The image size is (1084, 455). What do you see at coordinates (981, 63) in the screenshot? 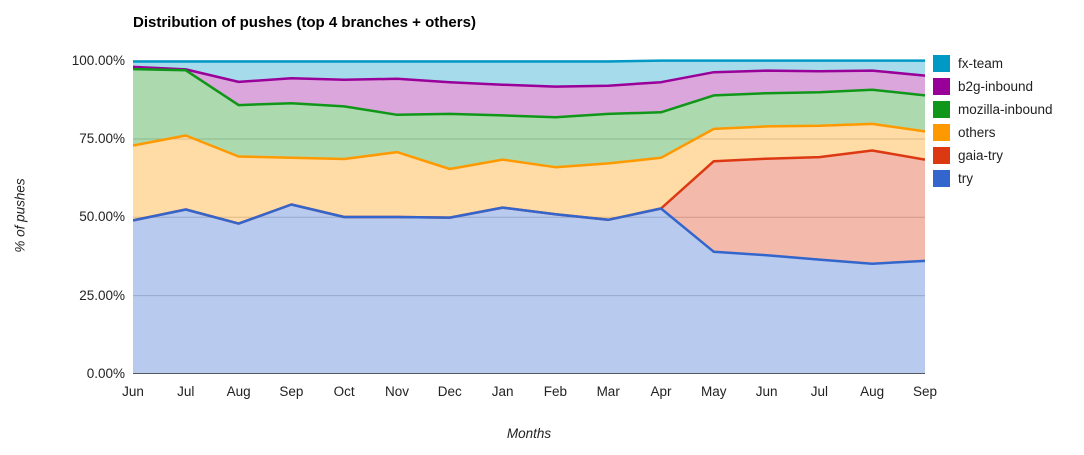
I see `legend-label-fx-team: fx-team` at bounding box center [981, 63].